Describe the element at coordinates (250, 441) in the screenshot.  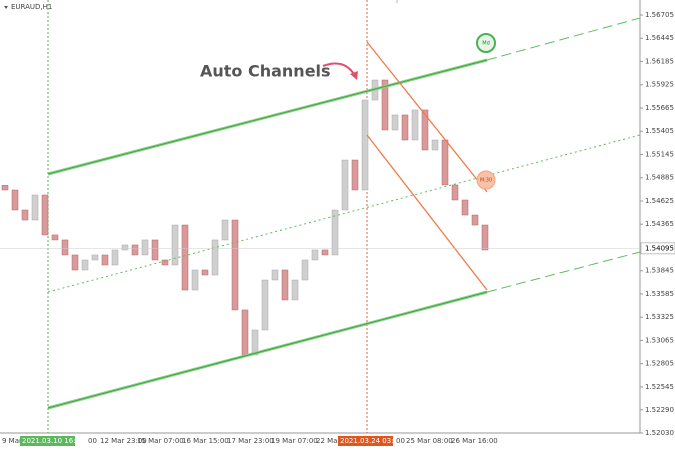
I see `x-tick-label: 17 Mar 23:00` at that location.